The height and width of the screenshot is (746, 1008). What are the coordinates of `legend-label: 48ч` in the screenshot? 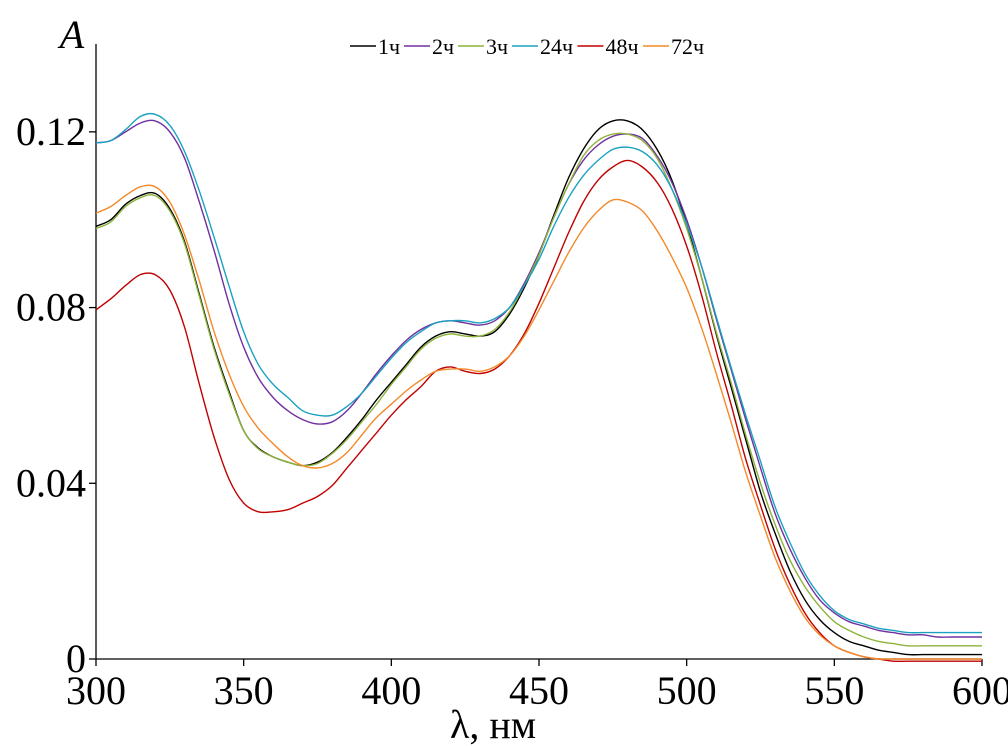 It's located at (622, 46).